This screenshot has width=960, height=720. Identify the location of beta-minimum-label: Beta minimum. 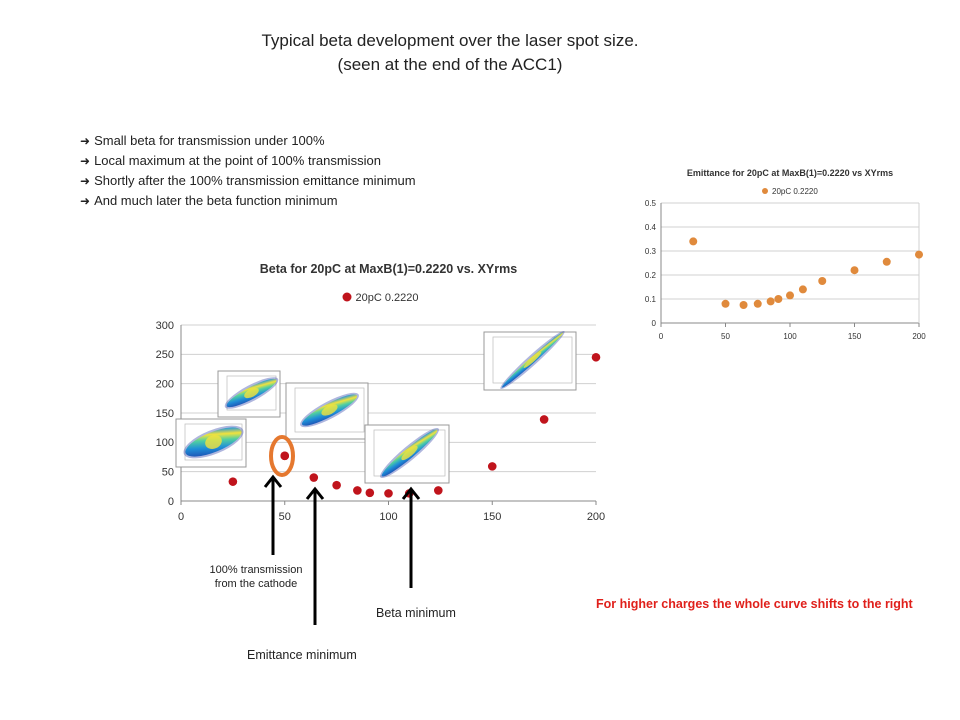
(416, 613).